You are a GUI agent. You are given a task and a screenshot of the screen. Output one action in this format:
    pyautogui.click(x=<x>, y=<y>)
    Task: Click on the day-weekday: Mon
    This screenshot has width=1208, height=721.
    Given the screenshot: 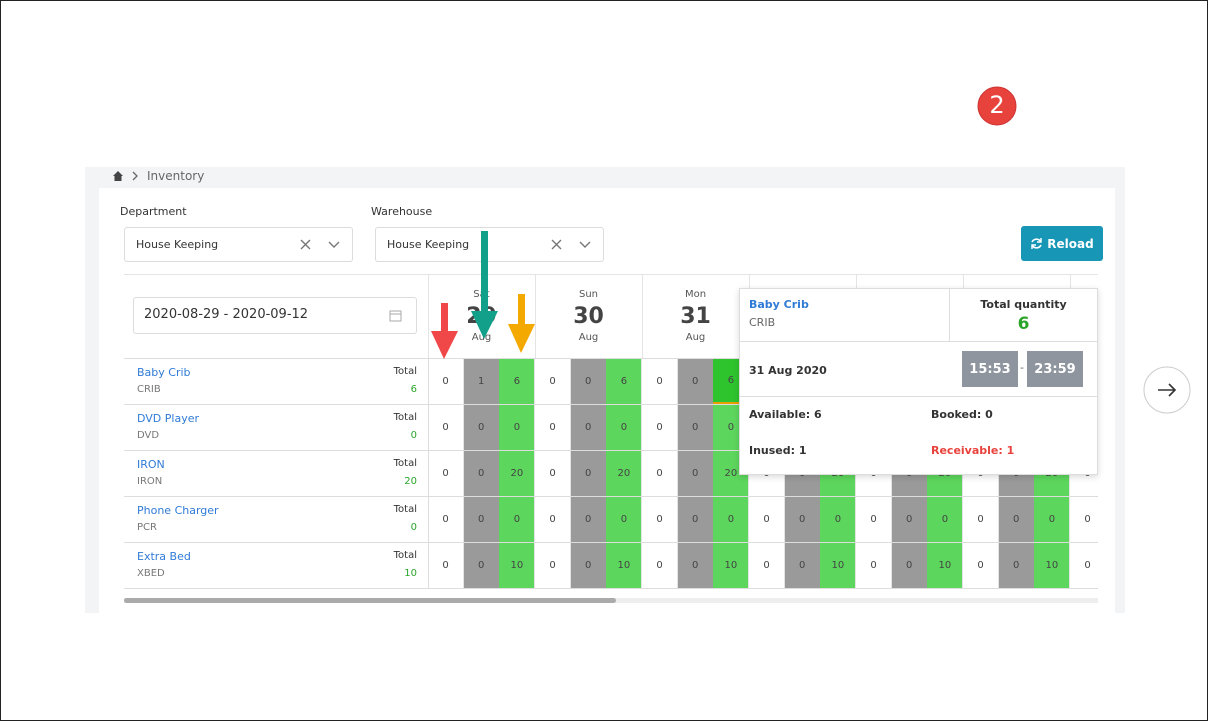 What is the action you would take?
    pyautogui.click(x=695, y=294)
    